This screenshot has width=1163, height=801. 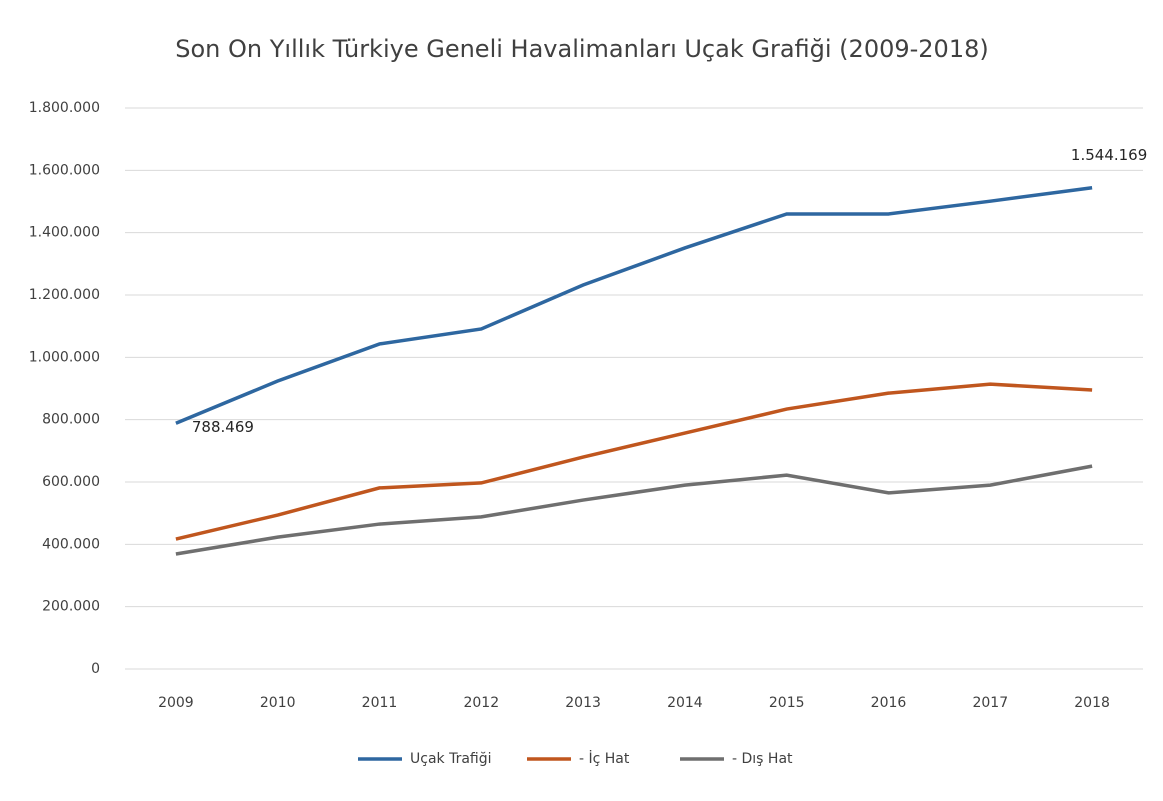 What do you see at coordinates (1109, 155) in the screenshot?
I see `data-label: 1.544.169` at bounding box center [1109, 155].